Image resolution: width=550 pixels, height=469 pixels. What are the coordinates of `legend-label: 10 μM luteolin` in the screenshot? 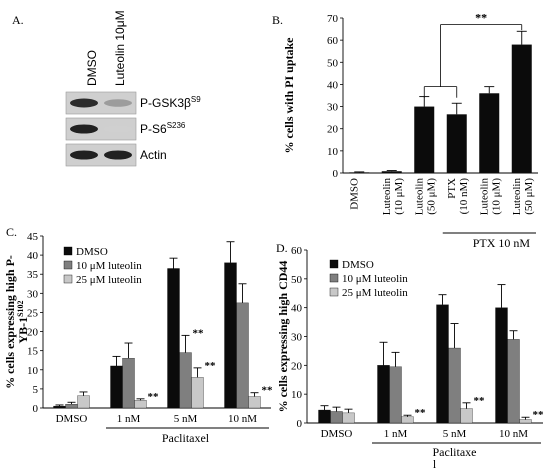 It's located at (109, 266).